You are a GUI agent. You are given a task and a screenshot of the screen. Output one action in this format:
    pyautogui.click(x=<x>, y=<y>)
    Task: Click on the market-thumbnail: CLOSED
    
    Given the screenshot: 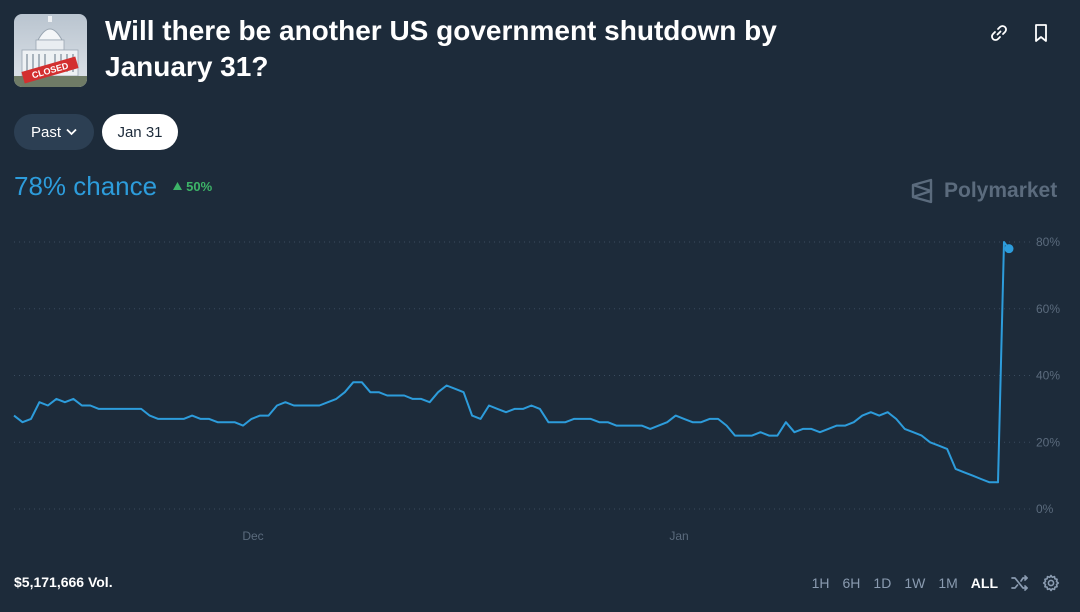 What is the action you would take?
    pyautogui.click(x=50, y=50)
    